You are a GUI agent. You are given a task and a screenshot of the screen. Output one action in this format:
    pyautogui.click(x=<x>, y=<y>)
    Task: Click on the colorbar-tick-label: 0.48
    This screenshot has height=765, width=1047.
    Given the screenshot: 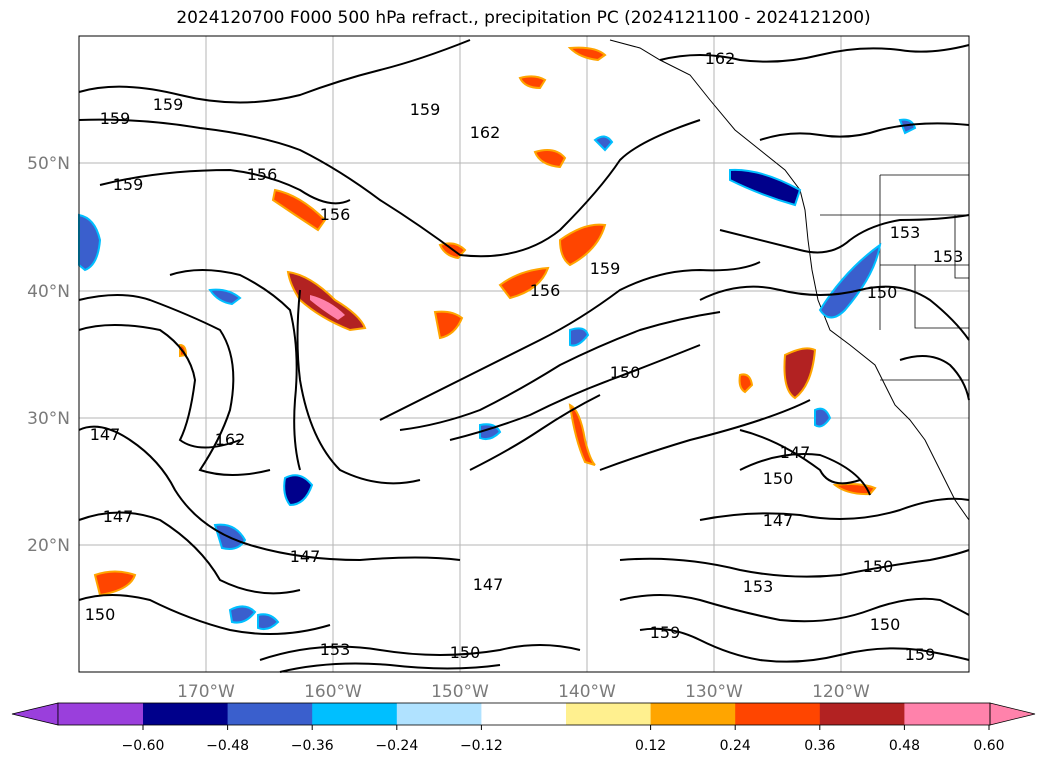 What is the action you would take?
    pyautogui.click(x=904, y=746)
    